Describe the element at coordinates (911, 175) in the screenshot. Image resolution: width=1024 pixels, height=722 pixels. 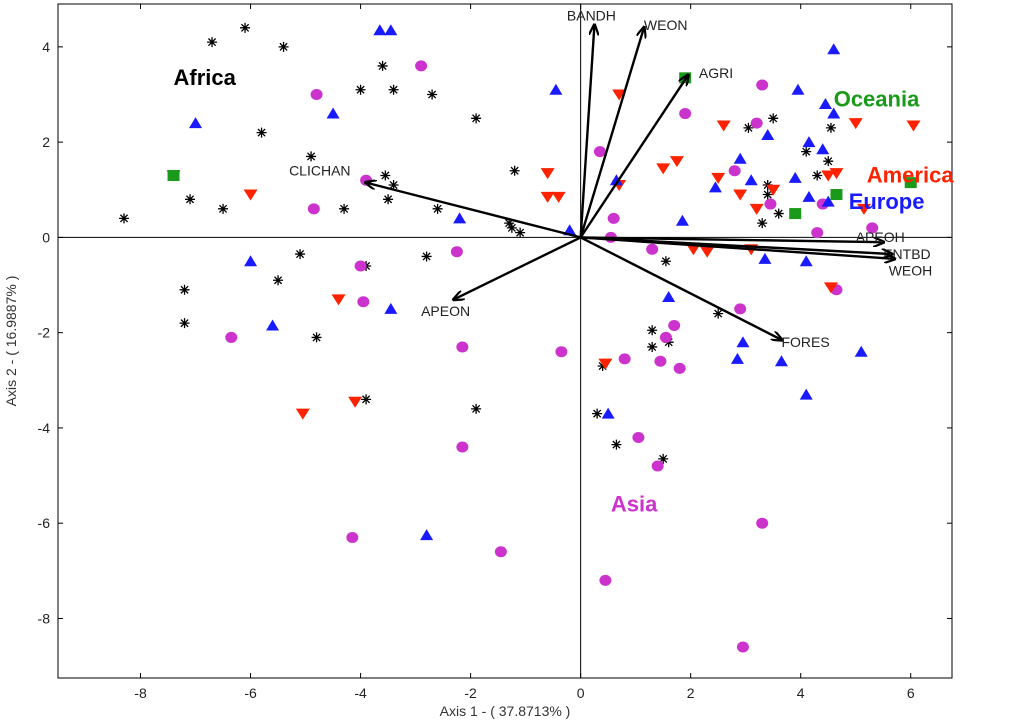
I see `region-label-america: America` at that location.